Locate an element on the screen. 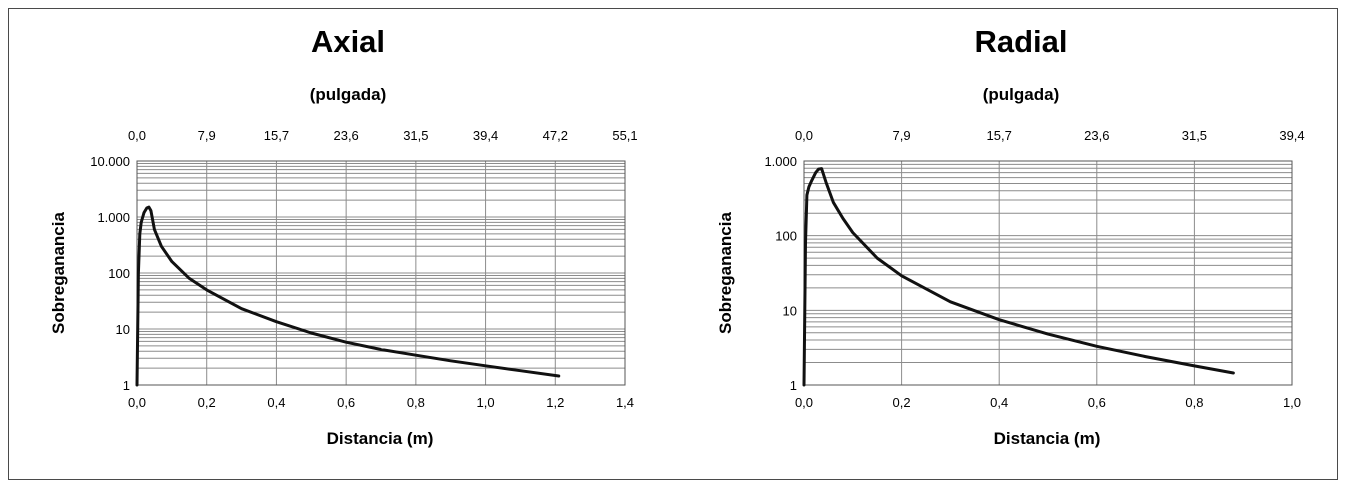 This screenshot has height=488, width=1346. secondary-x-tick-label: 55,1 is located at coordinates (624, 135).